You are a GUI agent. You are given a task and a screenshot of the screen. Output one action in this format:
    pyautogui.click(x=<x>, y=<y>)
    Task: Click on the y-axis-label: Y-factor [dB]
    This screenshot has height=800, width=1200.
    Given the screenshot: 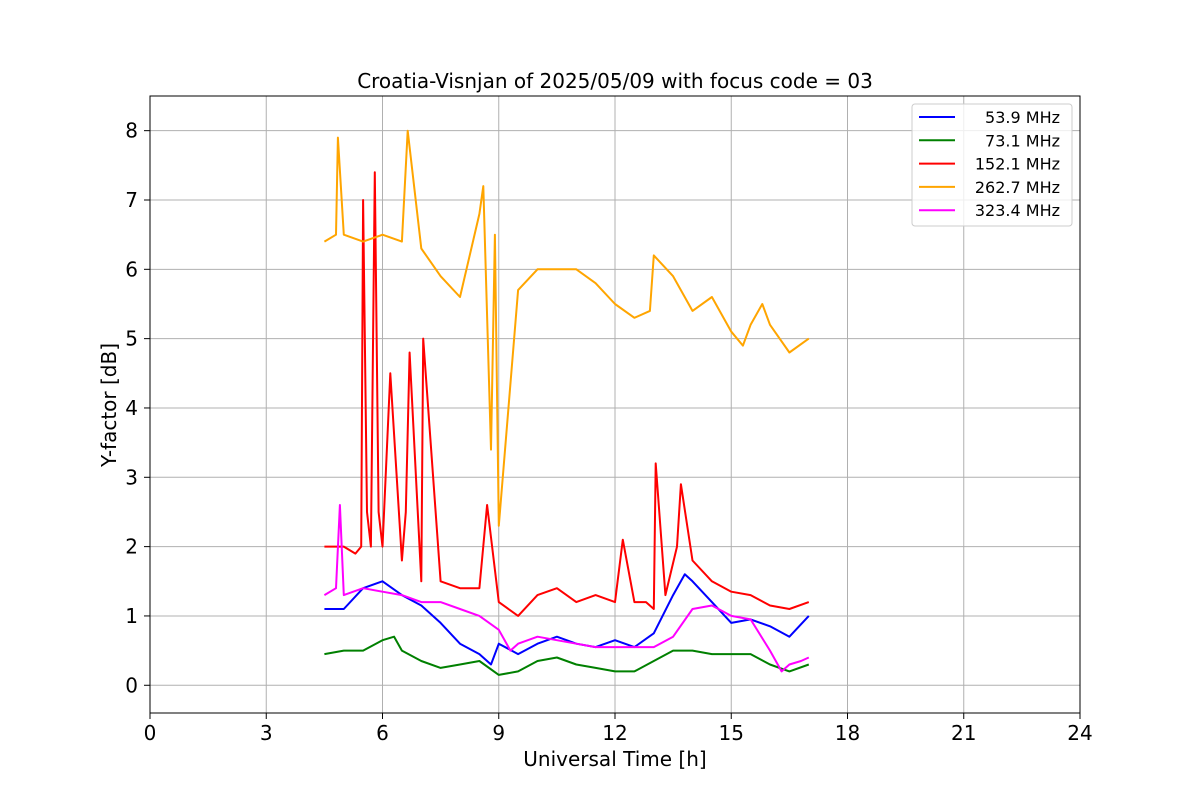 What is the action you would take?
    pyautogui.click(x=109, y=405)
    